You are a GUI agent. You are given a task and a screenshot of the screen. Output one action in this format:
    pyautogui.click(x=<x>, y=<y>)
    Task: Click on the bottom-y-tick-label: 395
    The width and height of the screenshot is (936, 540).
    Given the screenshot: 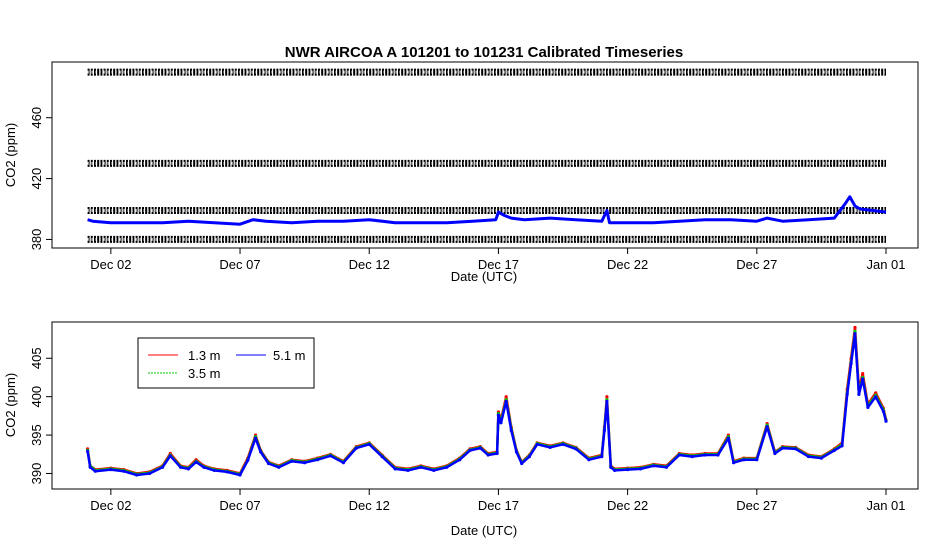 What is the action you would take?
    pyautogui.click(x=36, y=435)
    